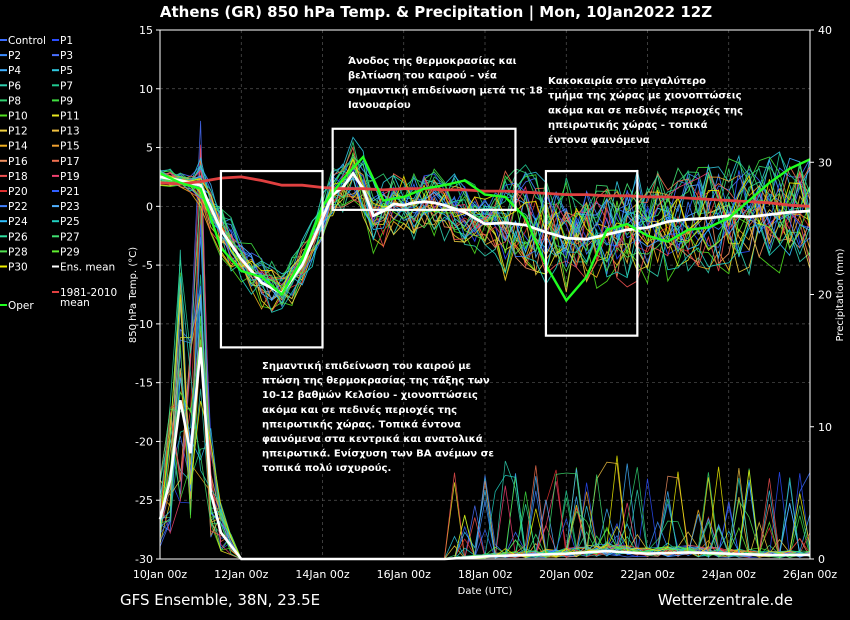 The height and width of the screenshot is (620, 850). What do you see at coordinates (70, 222) in the screenshot?
I see `legend-label: P25` at bounding box center [70, 222].